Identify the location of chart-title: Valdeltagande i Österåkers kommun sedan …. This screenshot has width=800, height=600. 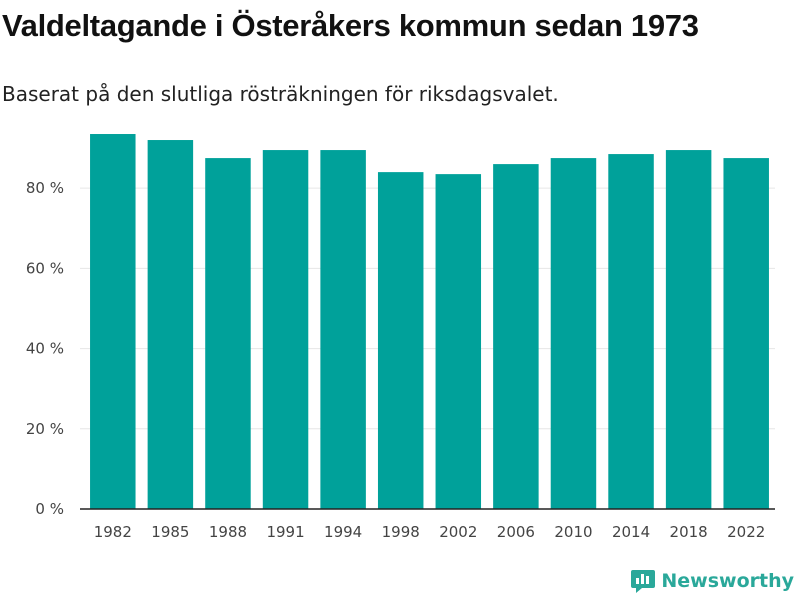
(350, 25).